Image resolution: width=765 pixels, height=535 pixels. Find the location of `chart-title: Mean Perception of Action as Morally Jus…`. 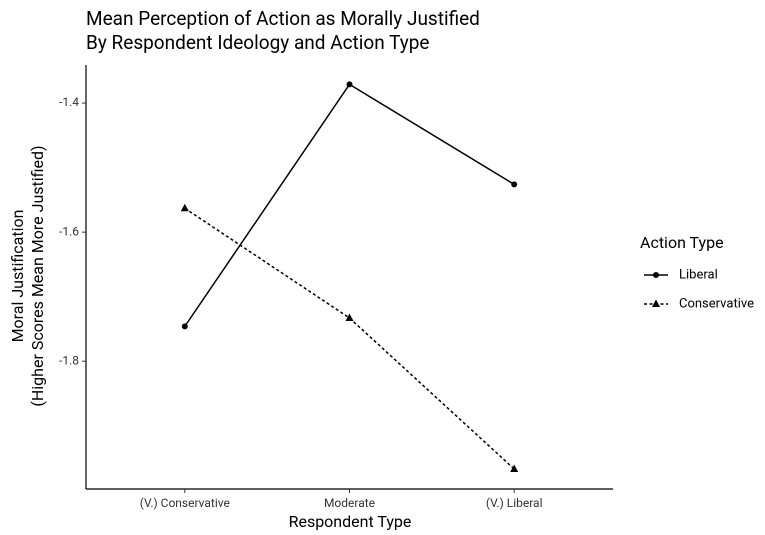

chart-title: Mean Perception of Action as Morally Jus… is located at coordinates (283, 18).